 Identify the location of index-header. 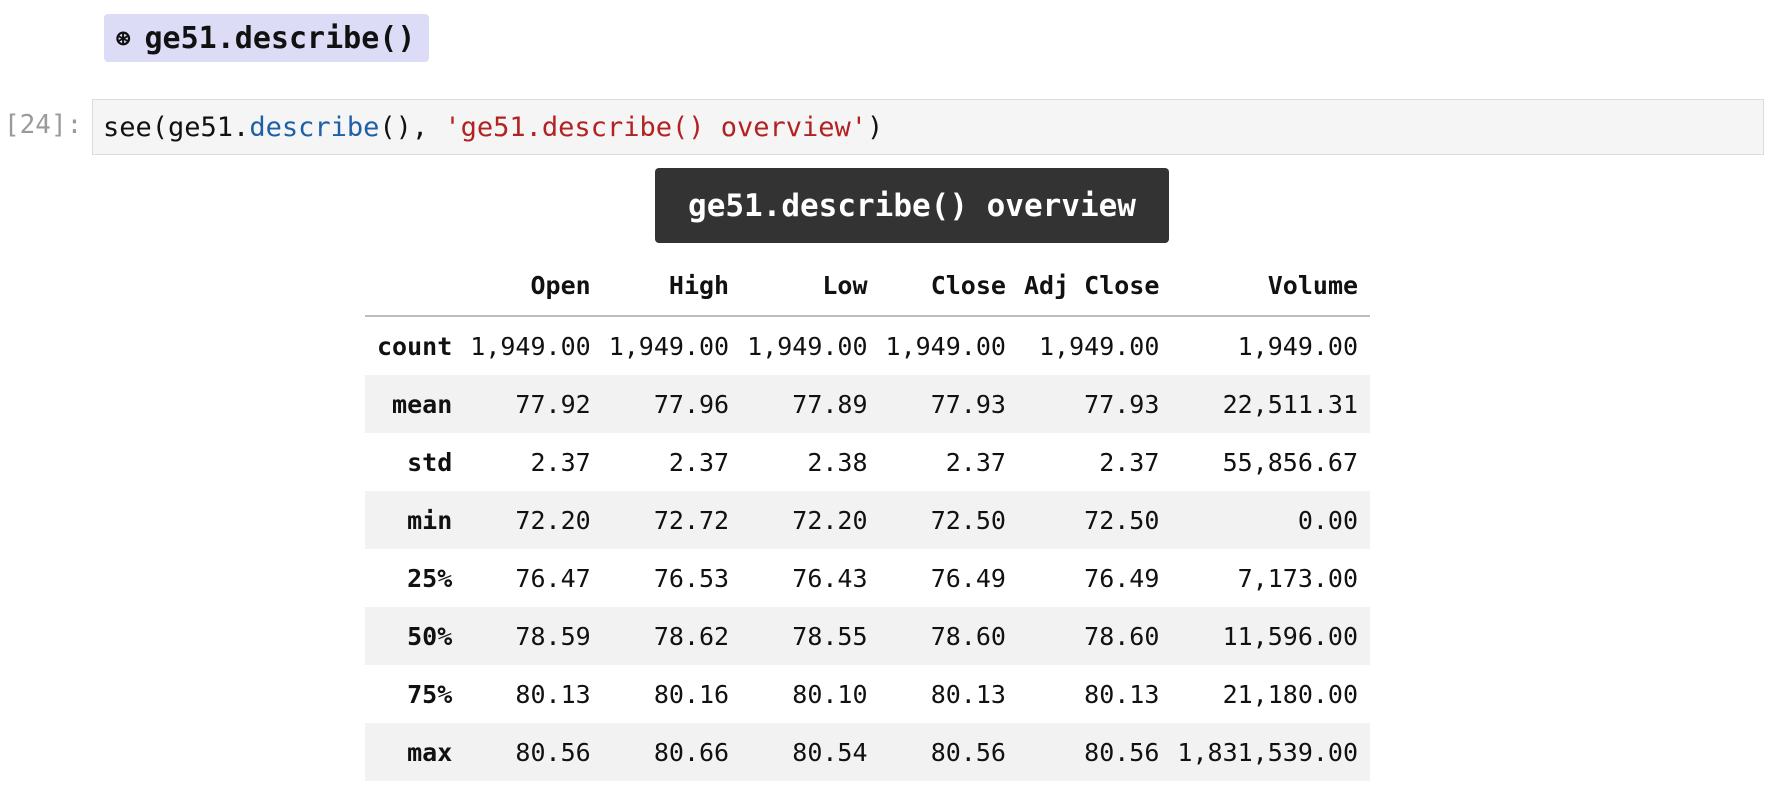
(409, 286).